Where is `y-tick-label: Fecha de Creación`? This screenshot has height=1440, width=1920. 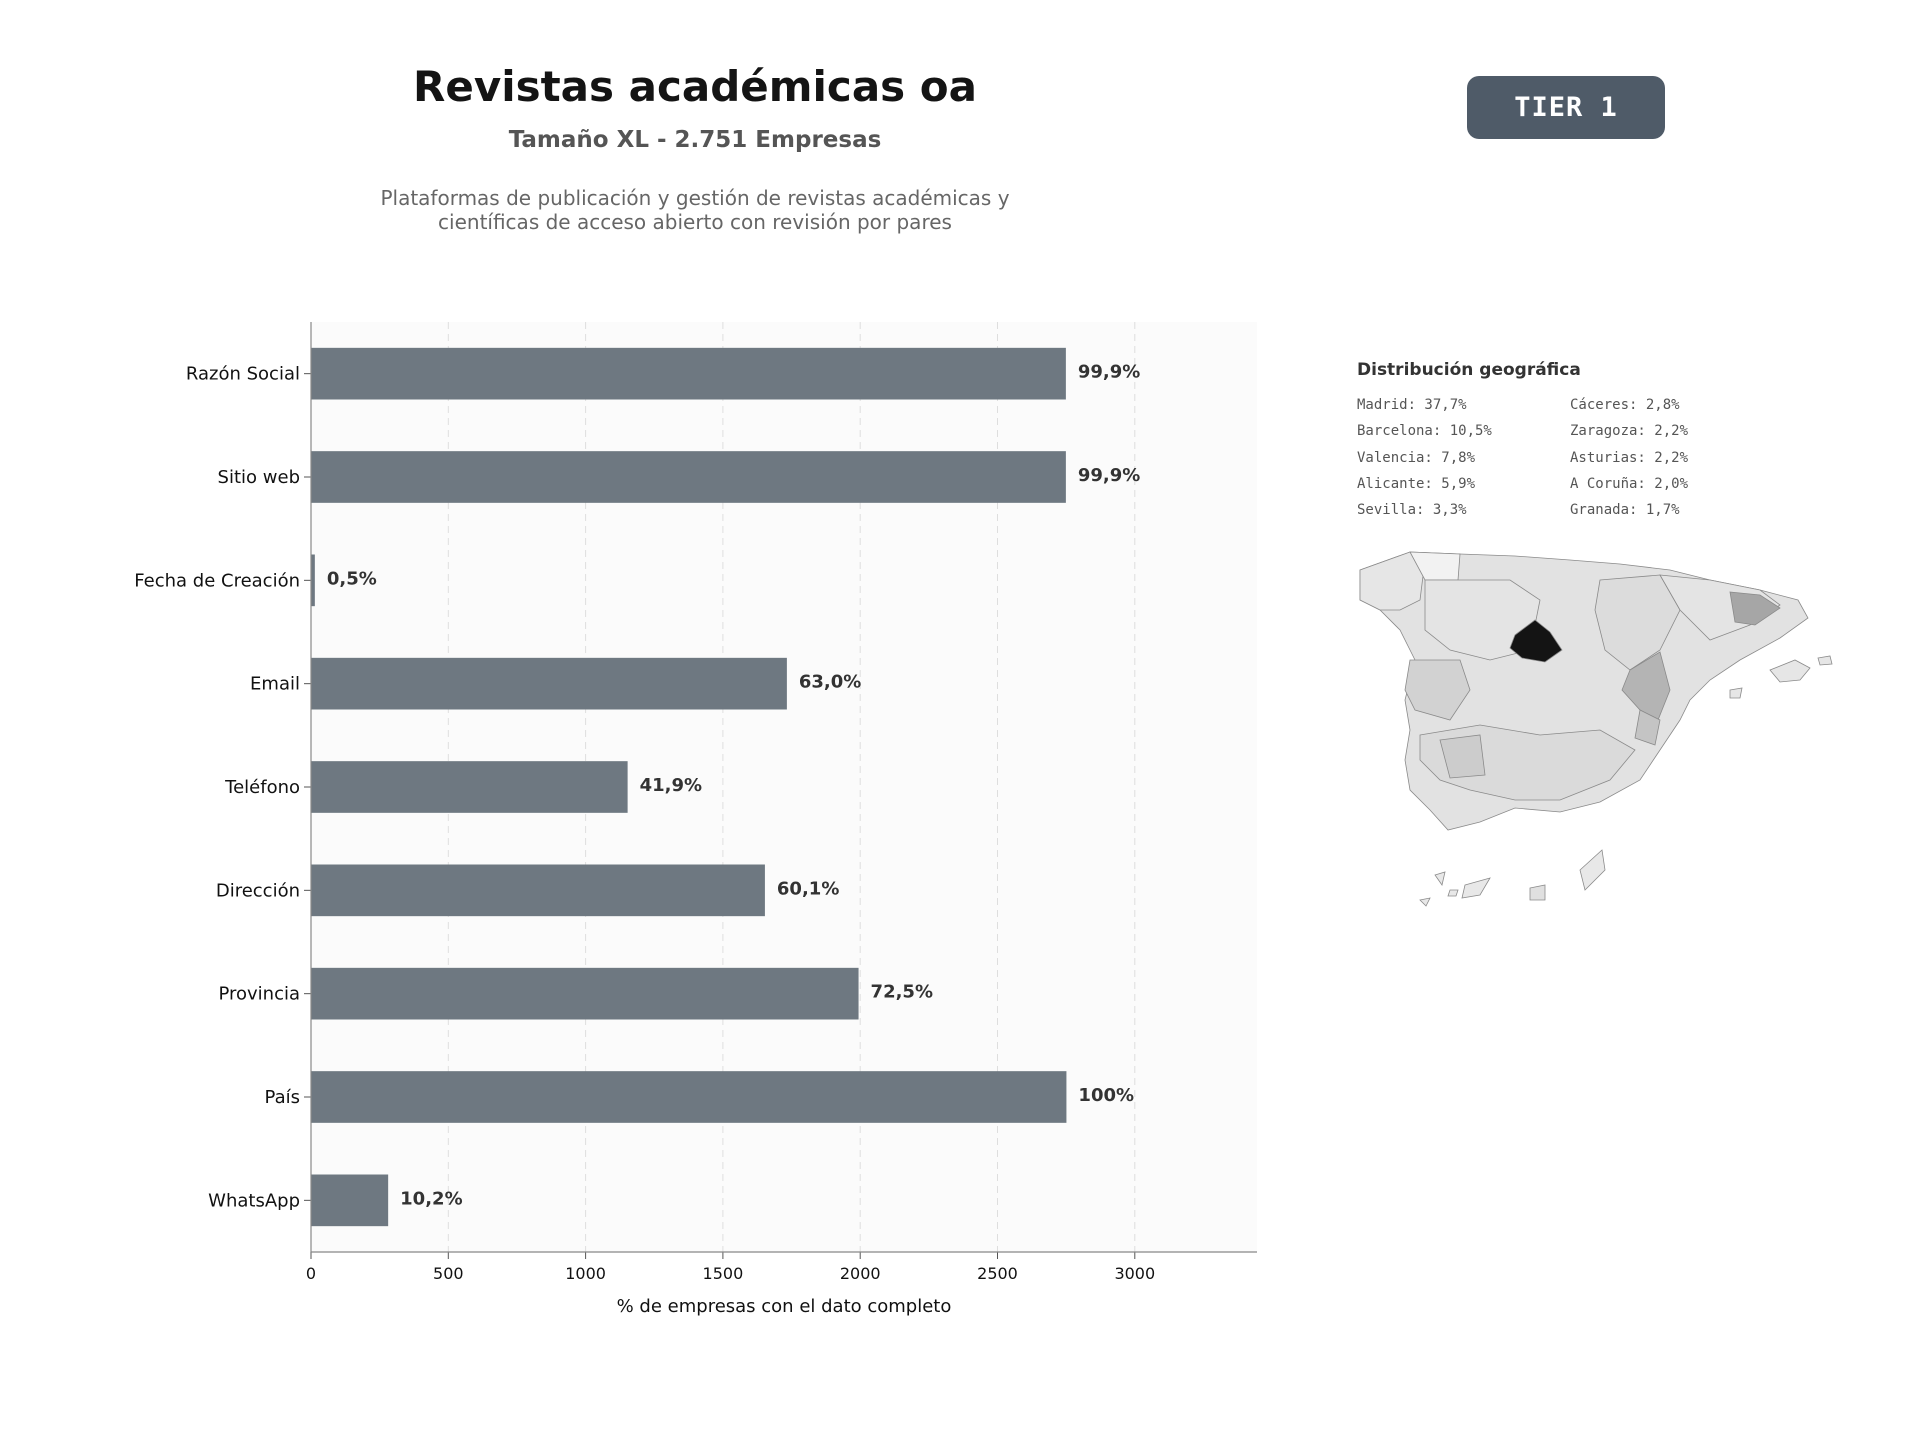
y-tick-label: Fecha de Creación is located at coordinates (217, 580).